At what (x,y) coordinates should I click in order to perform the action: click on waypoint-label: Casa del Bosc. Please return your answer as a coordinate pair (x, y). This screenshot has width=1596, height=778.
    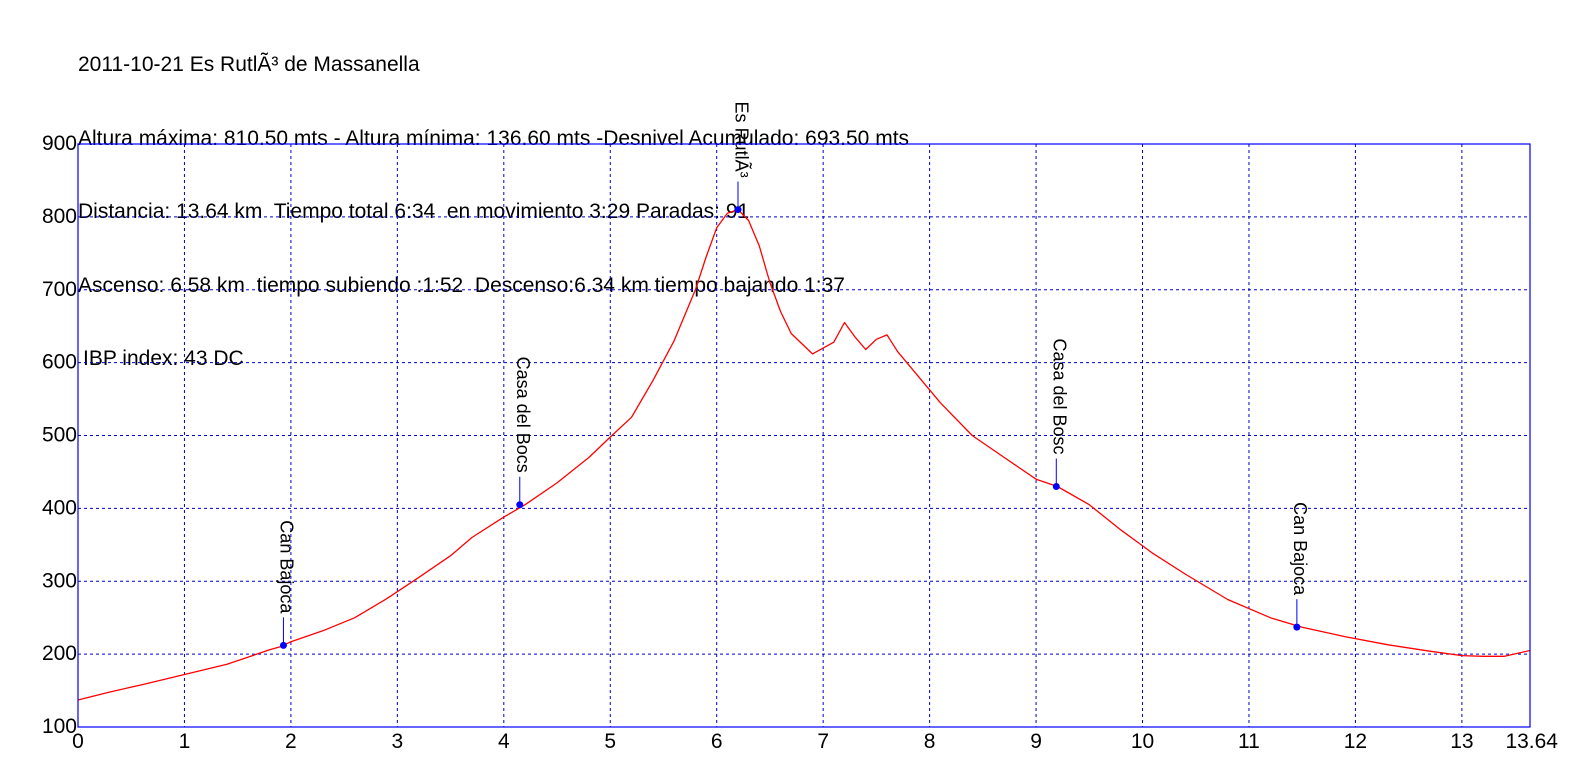
    Looking at the image, I should click on (1060, 396).